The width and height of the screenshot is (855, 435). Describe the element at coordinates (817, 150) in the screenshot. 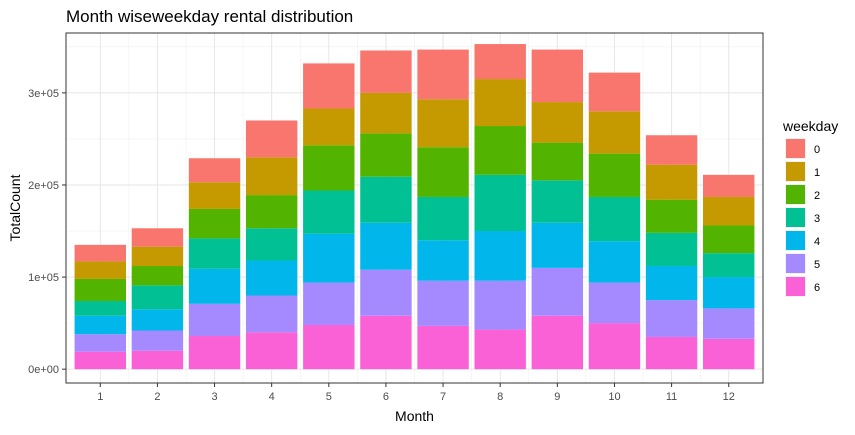

I see `legend-label-0: 0` at that location.